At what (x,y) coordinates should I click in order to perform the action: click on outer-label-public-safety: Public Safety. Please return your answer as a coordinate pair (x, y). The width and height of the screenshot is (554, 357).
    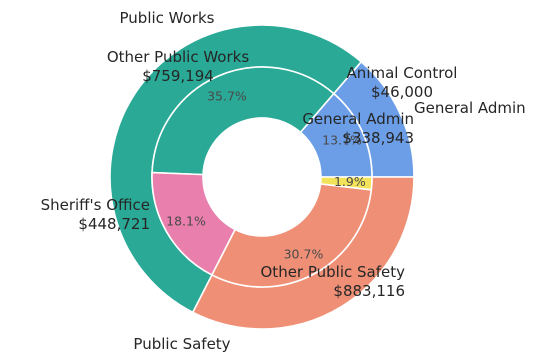
    Looking at the image, I should click on (181, 344).